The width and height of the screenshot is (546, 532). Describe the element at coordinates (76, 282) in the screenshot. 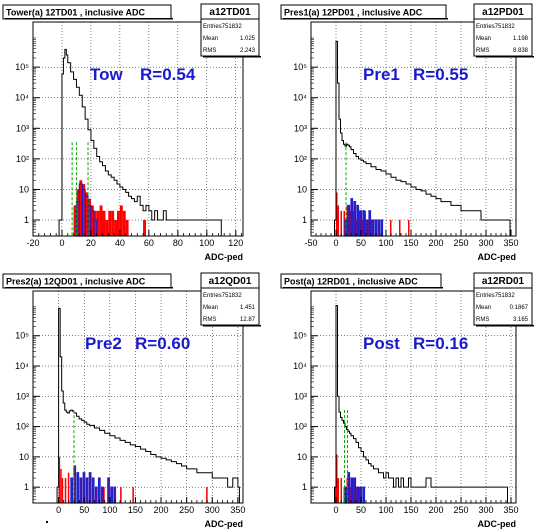

I see `panel-title: Pres2(a) 12QD01 , inclusive ADC` at that location.